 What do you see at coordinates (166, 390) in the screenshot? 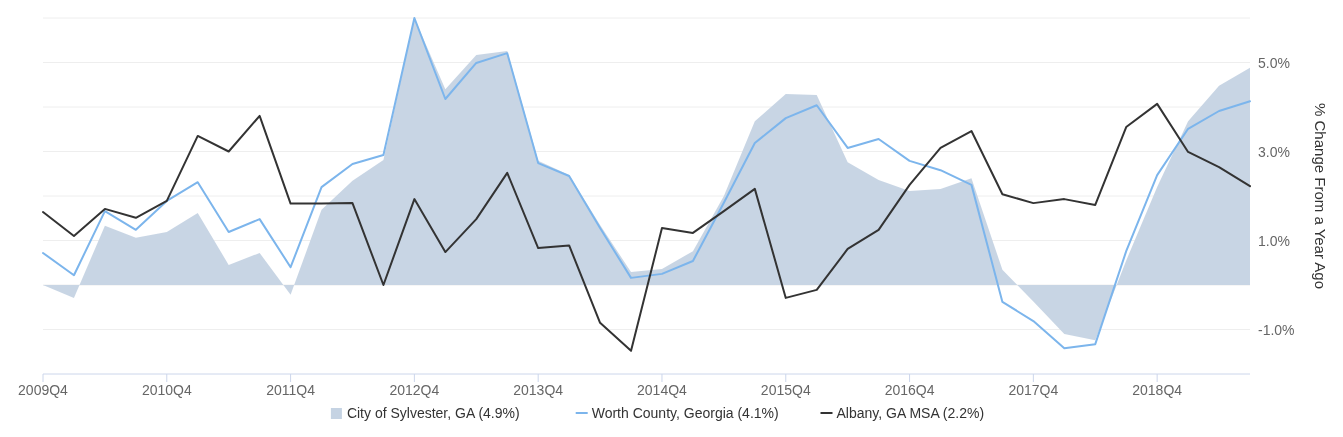
I see `x-tick-label: 2010Q4` at bounding box center [166, 390].